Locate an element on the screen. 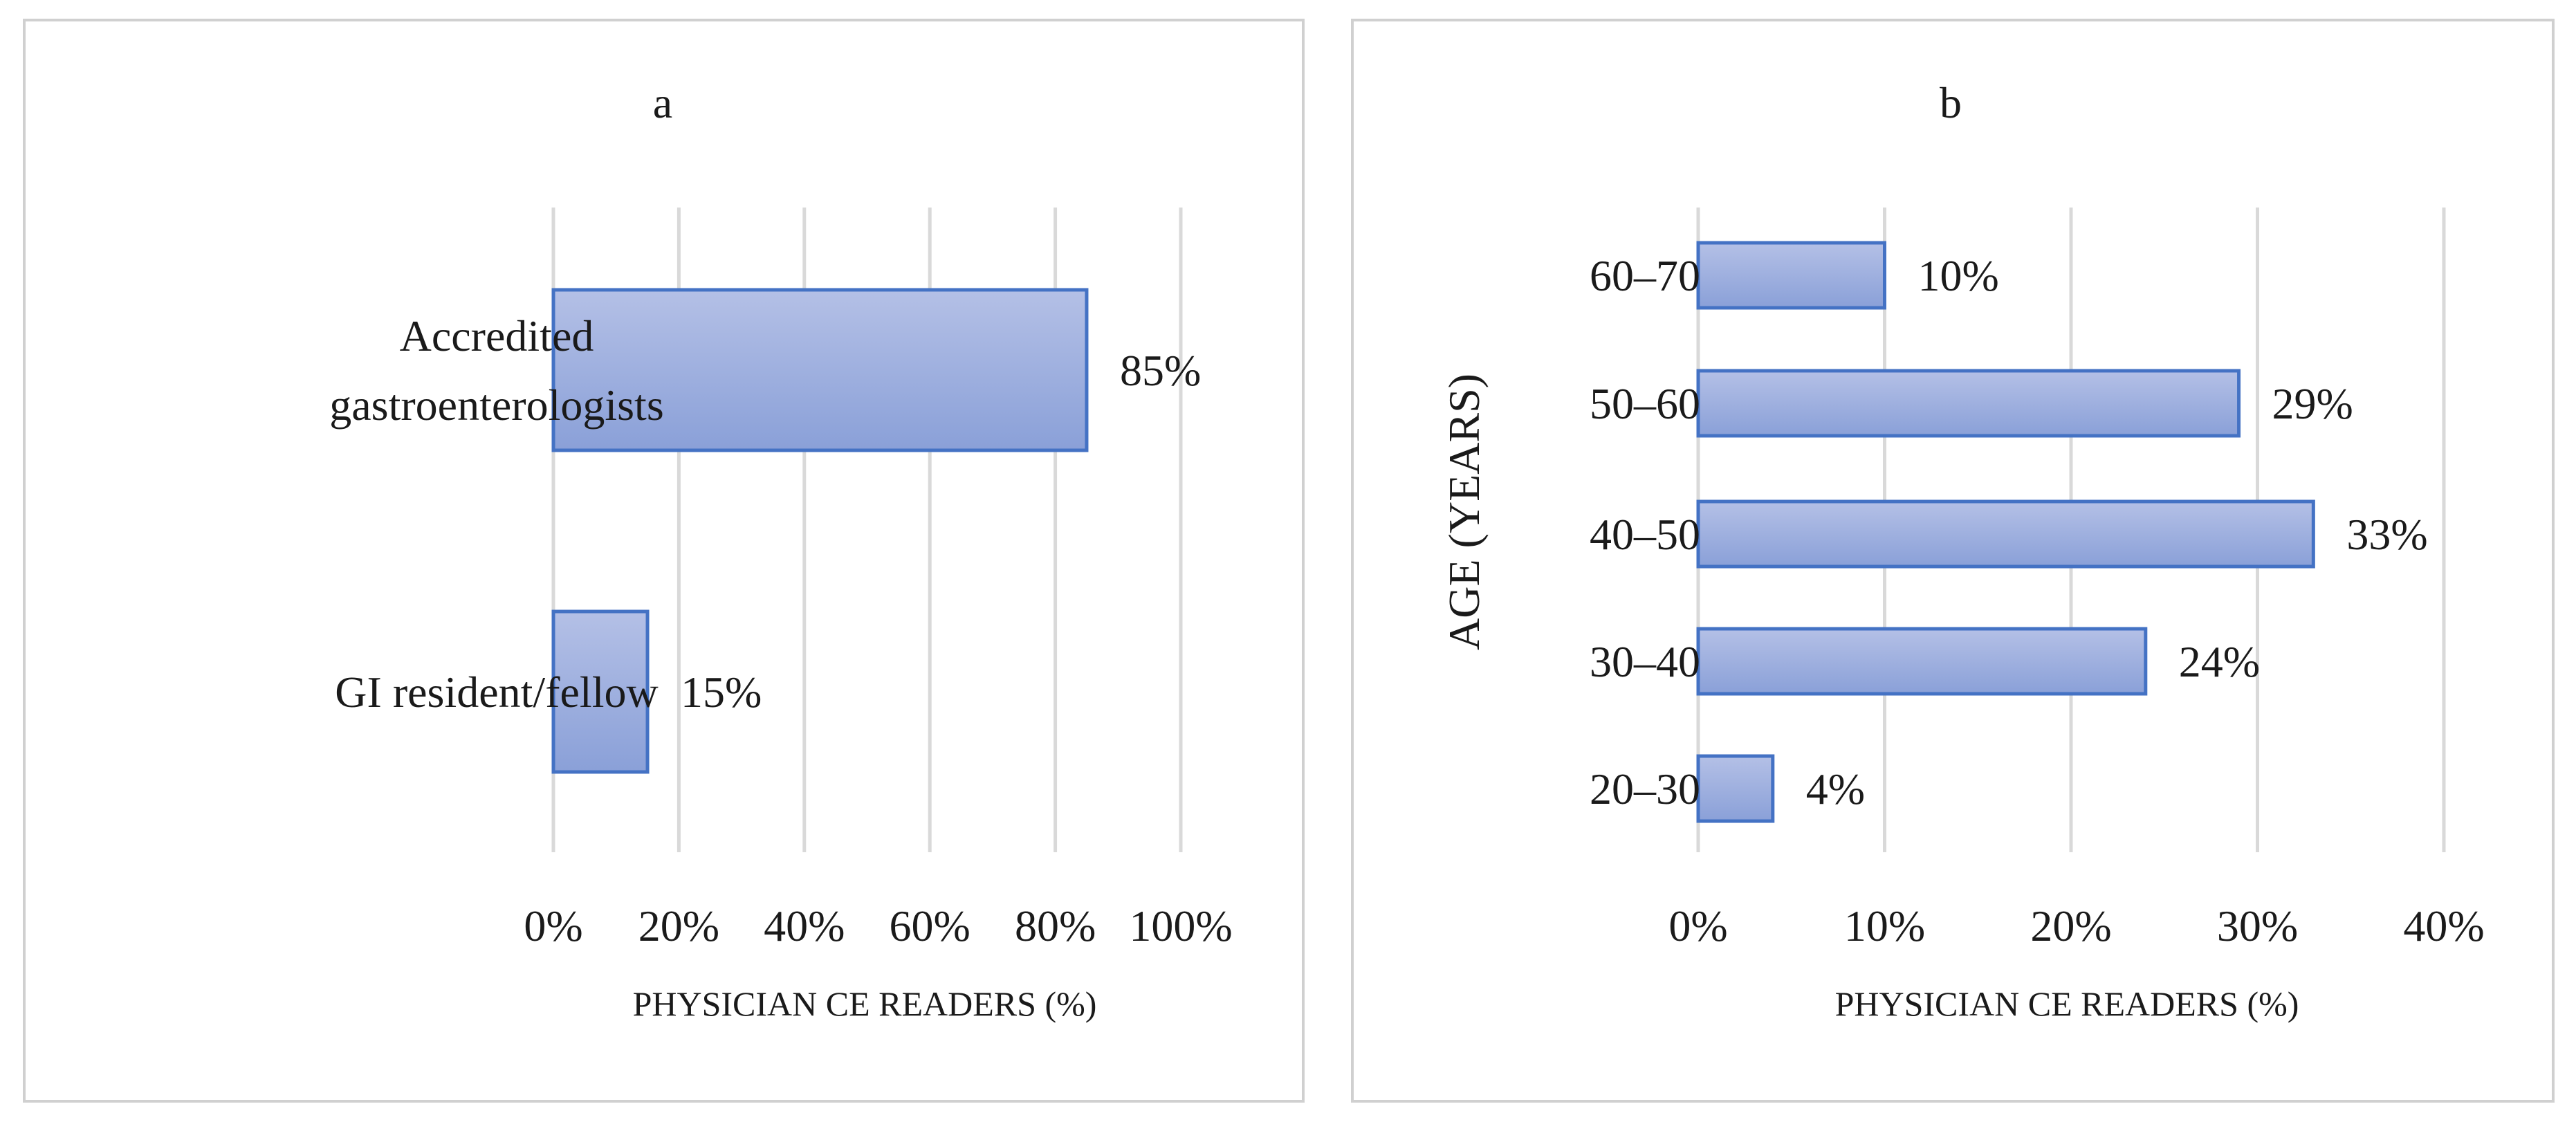 The width and height of the screenshot is (2576, 1122). data-label: 24% is located at coordinates (2219, 661).